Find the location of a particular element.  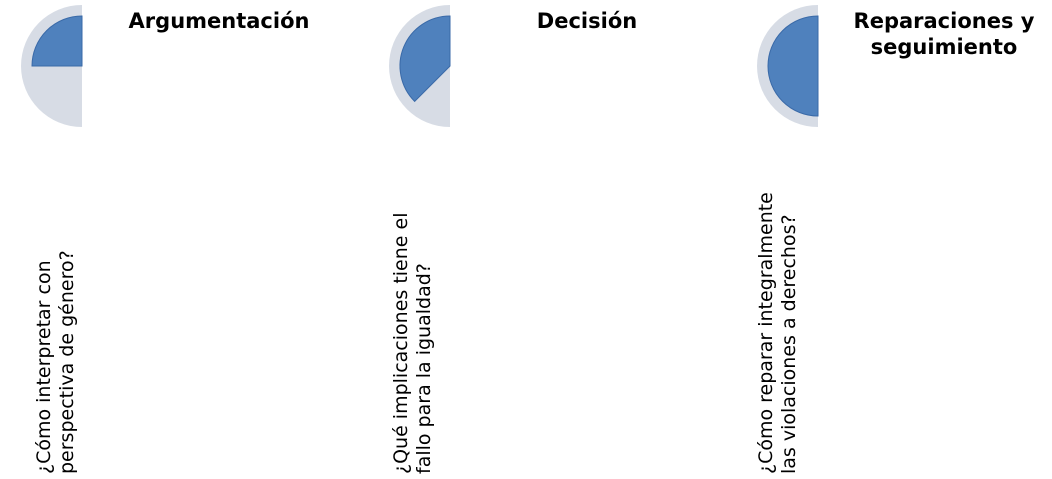

step-2-title: Decisión is located at coordinates (587, 21).